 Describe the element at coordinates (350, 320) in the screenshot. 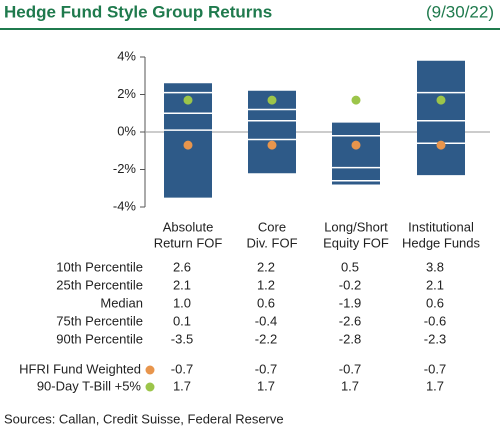

I see `table-value: -2.6` at that location.